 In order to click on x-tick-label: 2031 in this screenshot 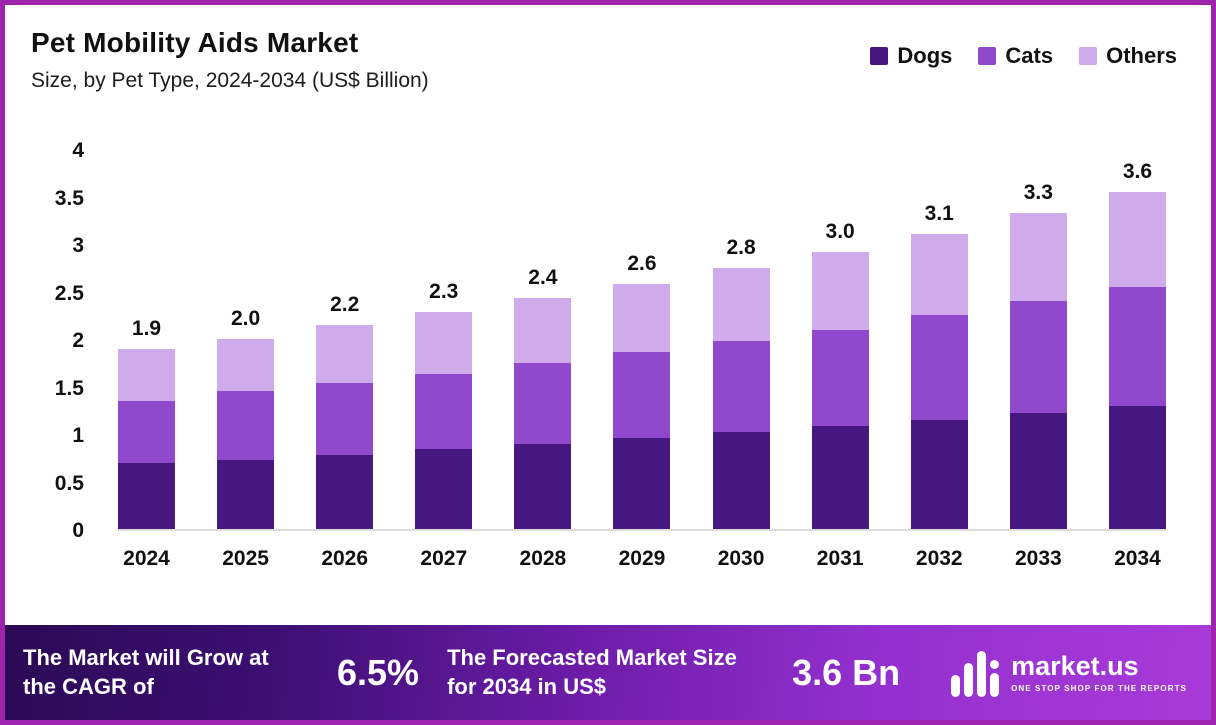, I will do `click(840, 558)`.